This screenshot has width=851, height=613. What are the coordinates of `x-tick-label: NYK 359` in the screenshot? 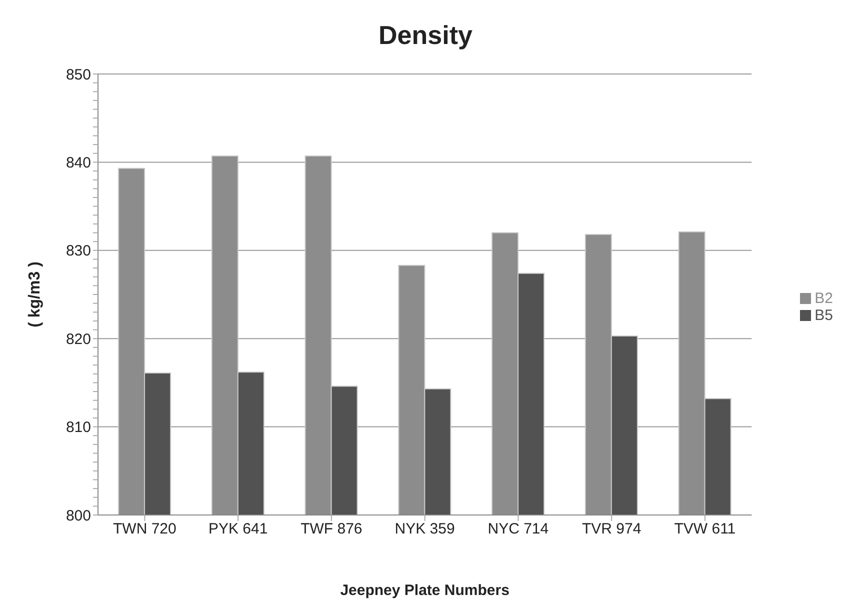 It's located at (424, 529).